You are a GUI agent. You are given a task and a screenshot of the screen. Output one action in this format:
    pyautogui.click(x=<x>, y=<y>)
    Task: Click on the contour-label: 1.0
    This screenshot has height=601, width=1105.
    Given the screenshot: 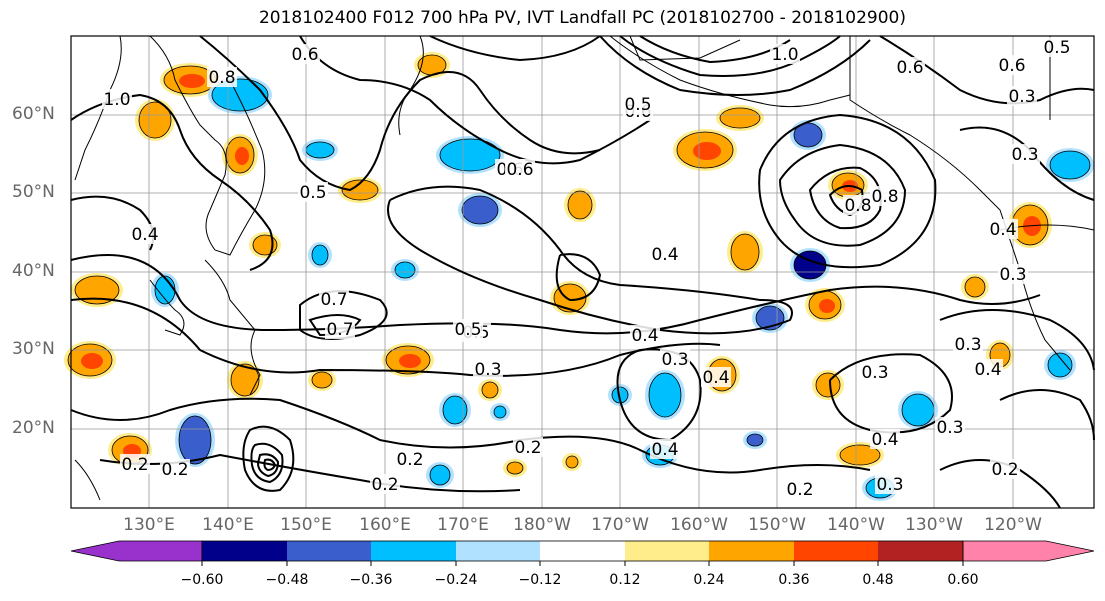 What is the action you would take?
    pyautogui.click(x=117, y=99)
    